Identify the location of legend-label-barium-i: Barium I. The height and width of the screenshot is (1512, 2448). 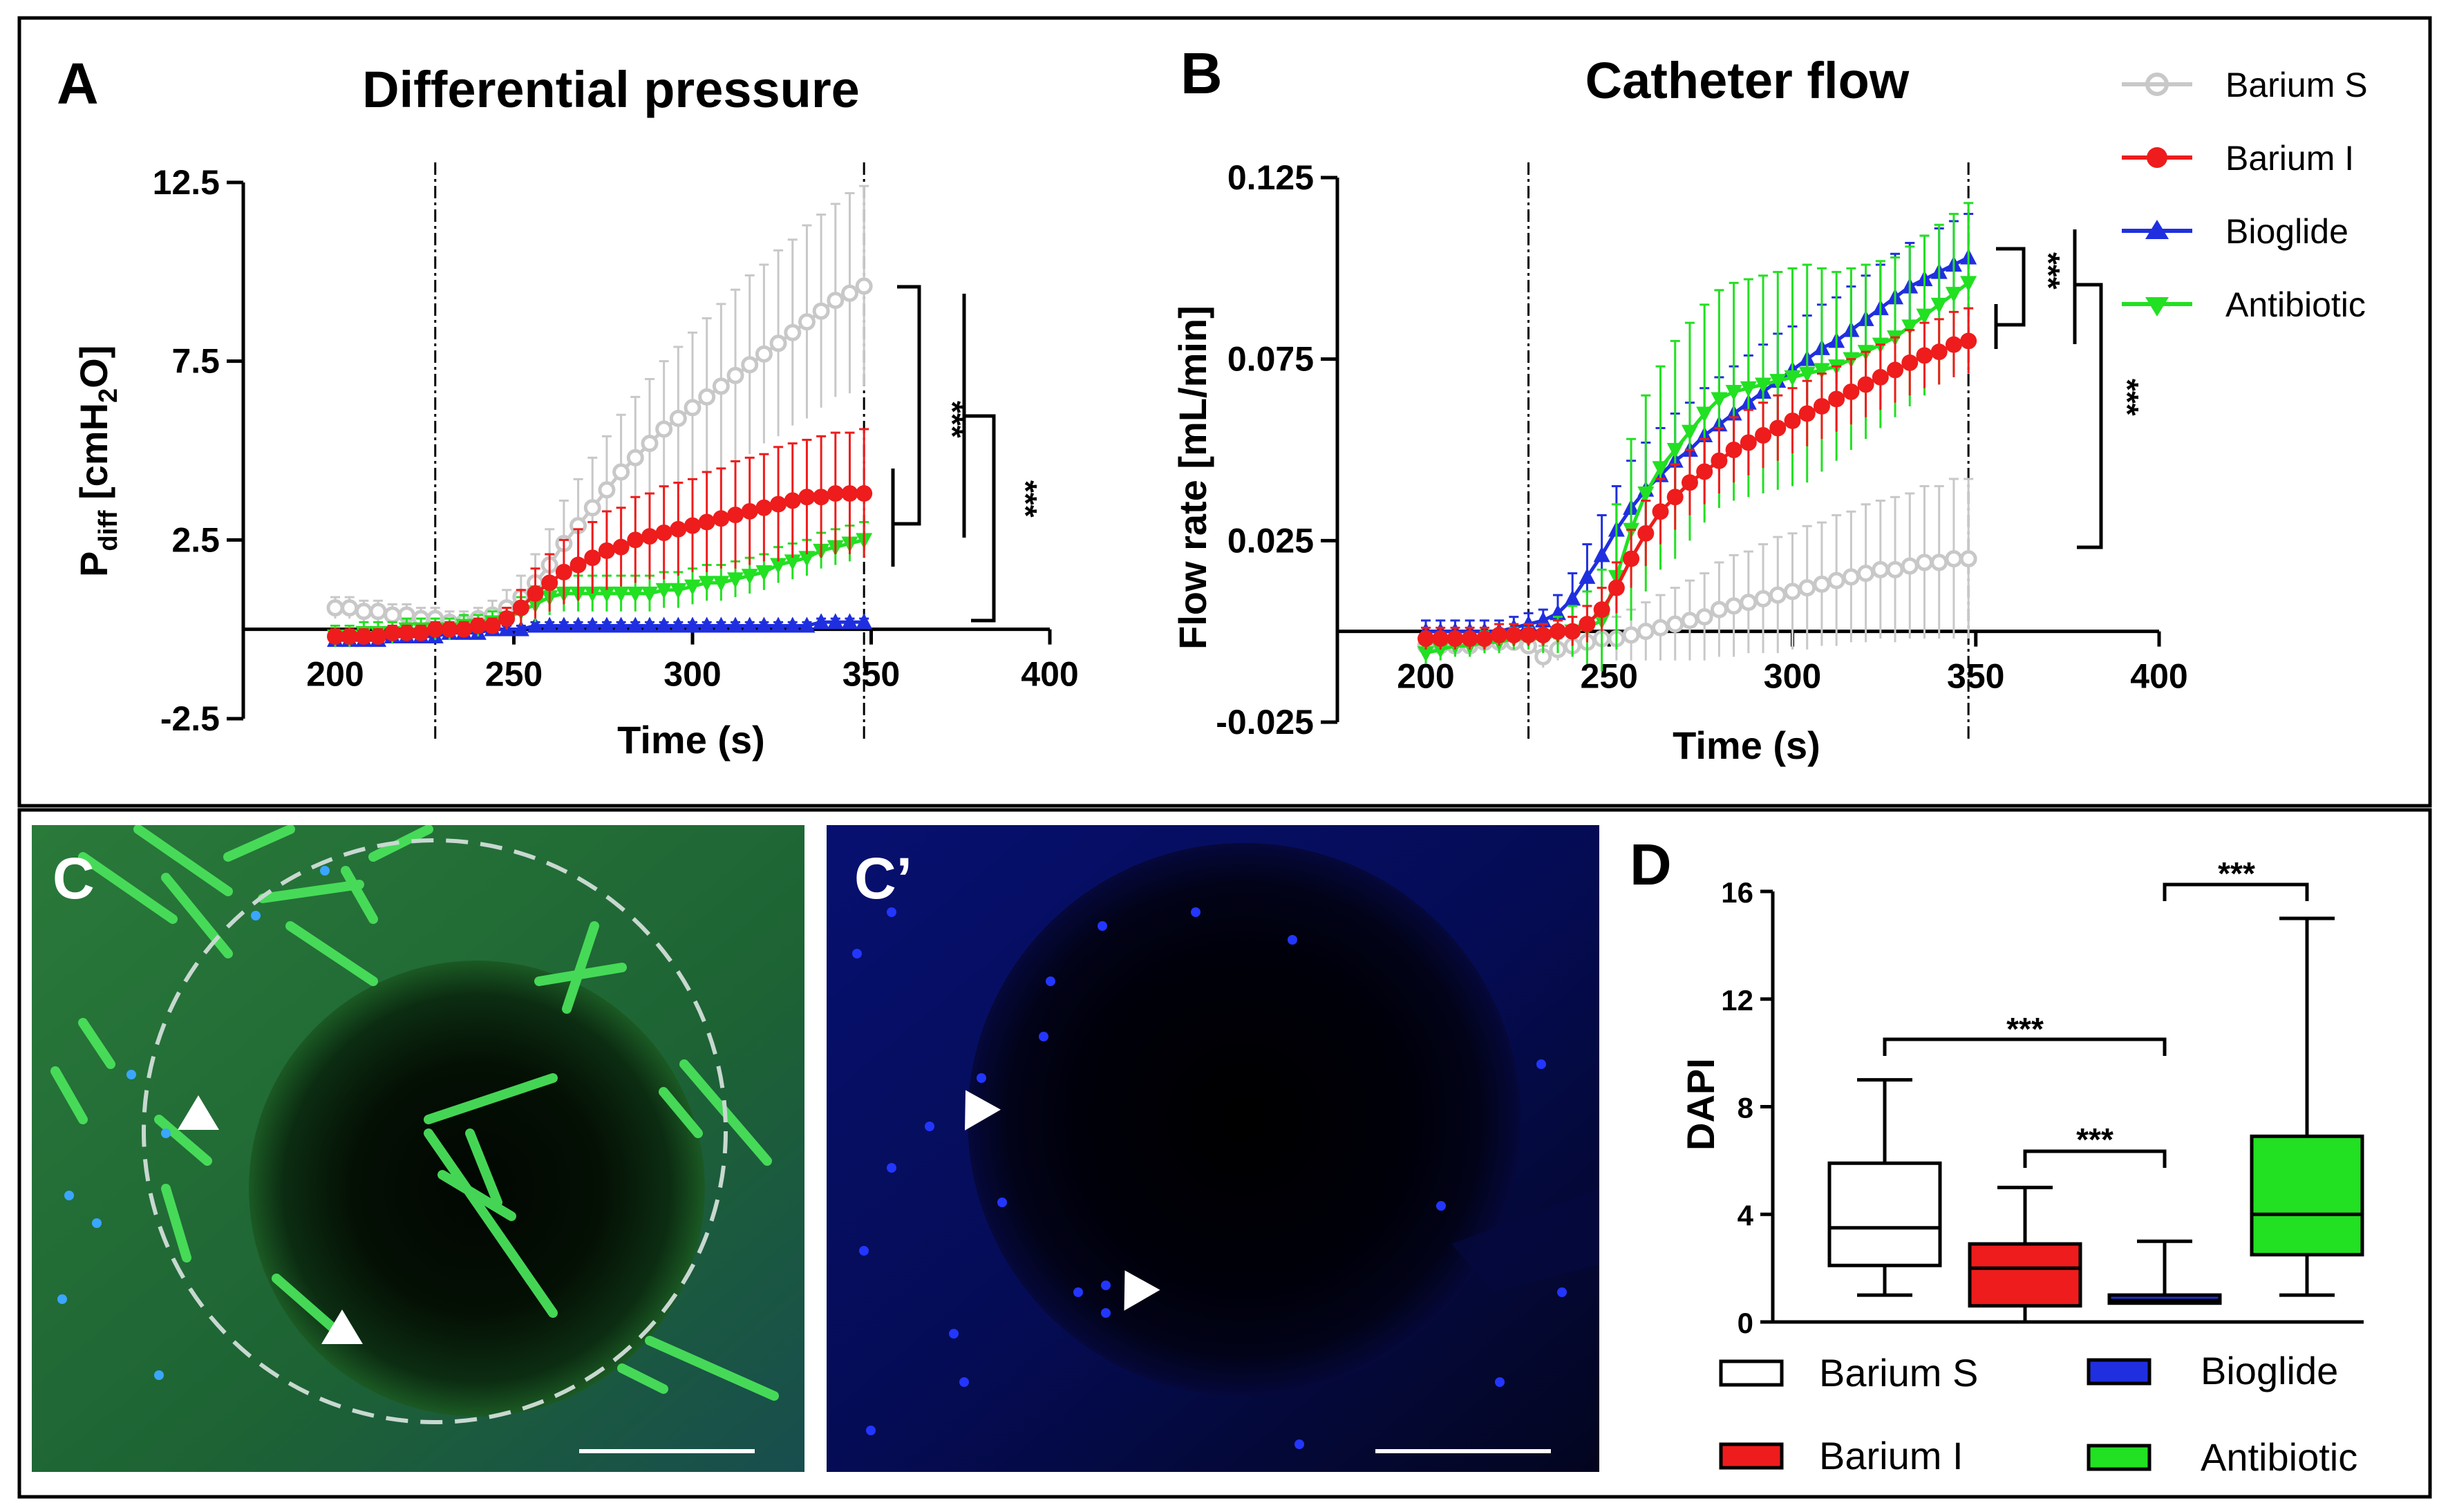
(2289, 158).